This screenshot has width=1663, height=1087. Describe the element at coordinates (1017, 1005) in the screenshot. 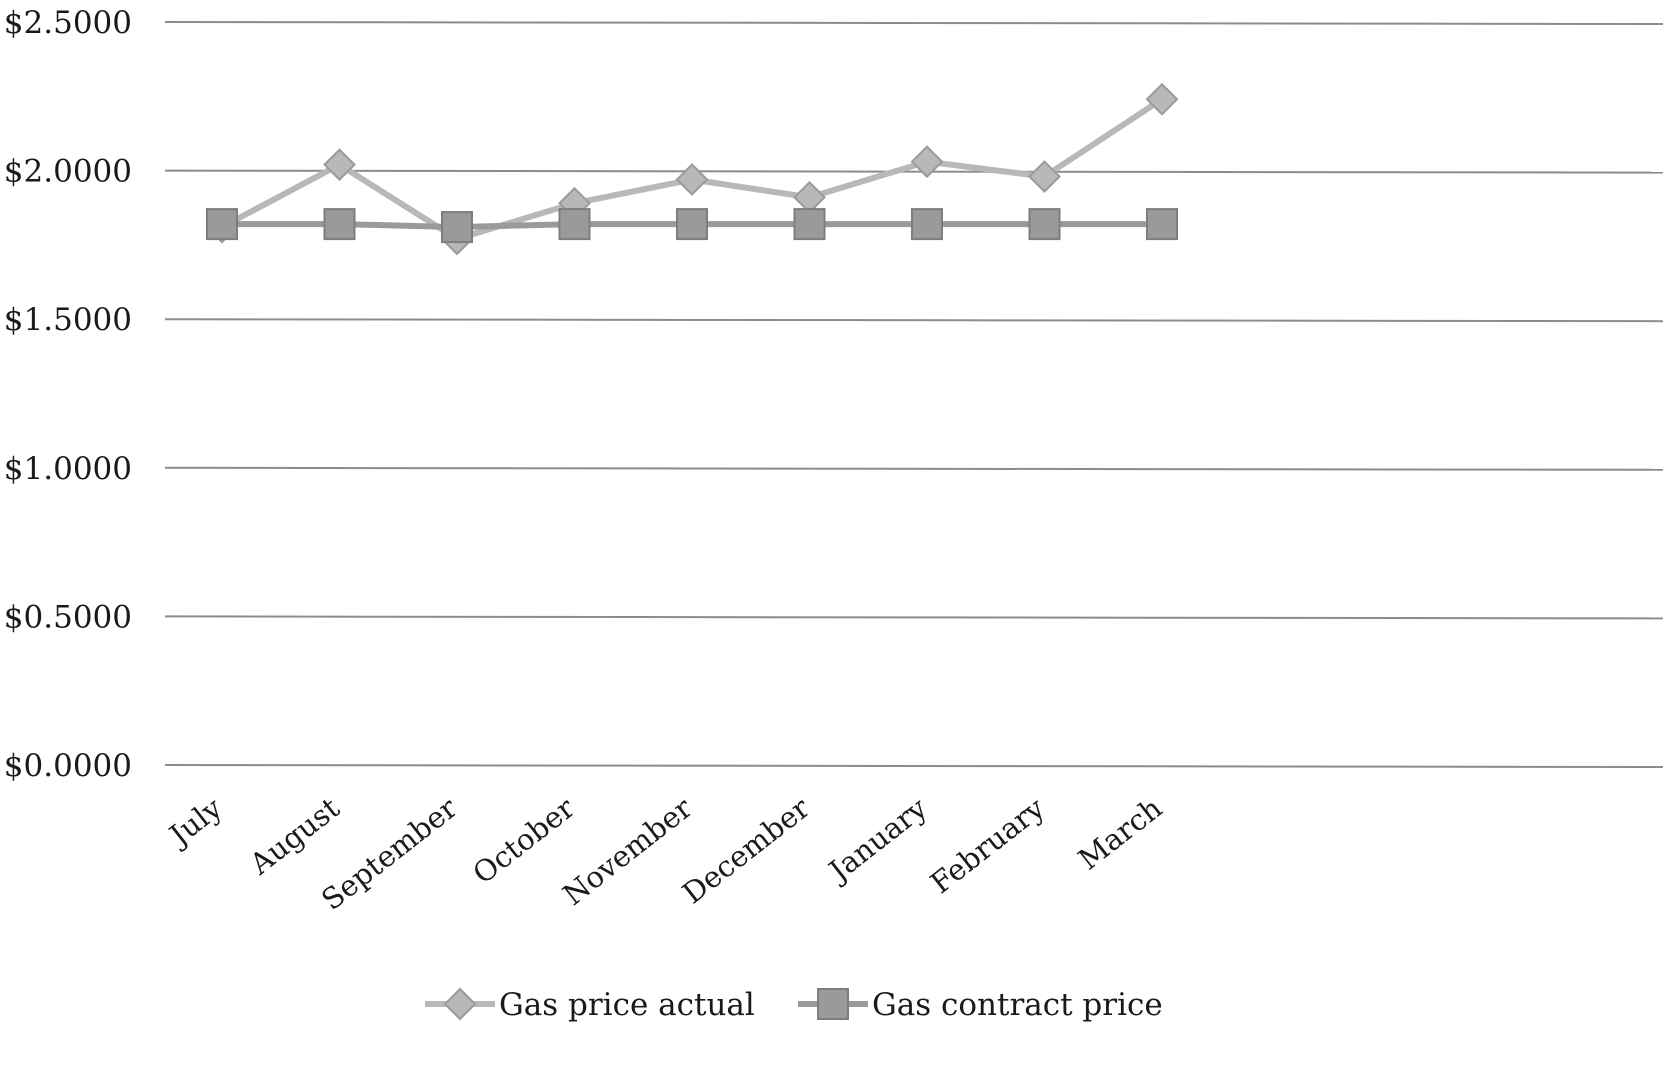

I see `legend-label: Gas contract price` at that location.